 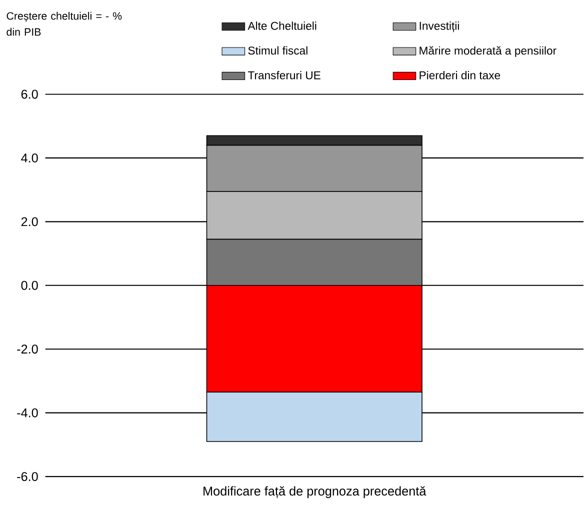 I want to click on text: Creștere cheltuieli = - % din PIB, so click(x=64, y=24).